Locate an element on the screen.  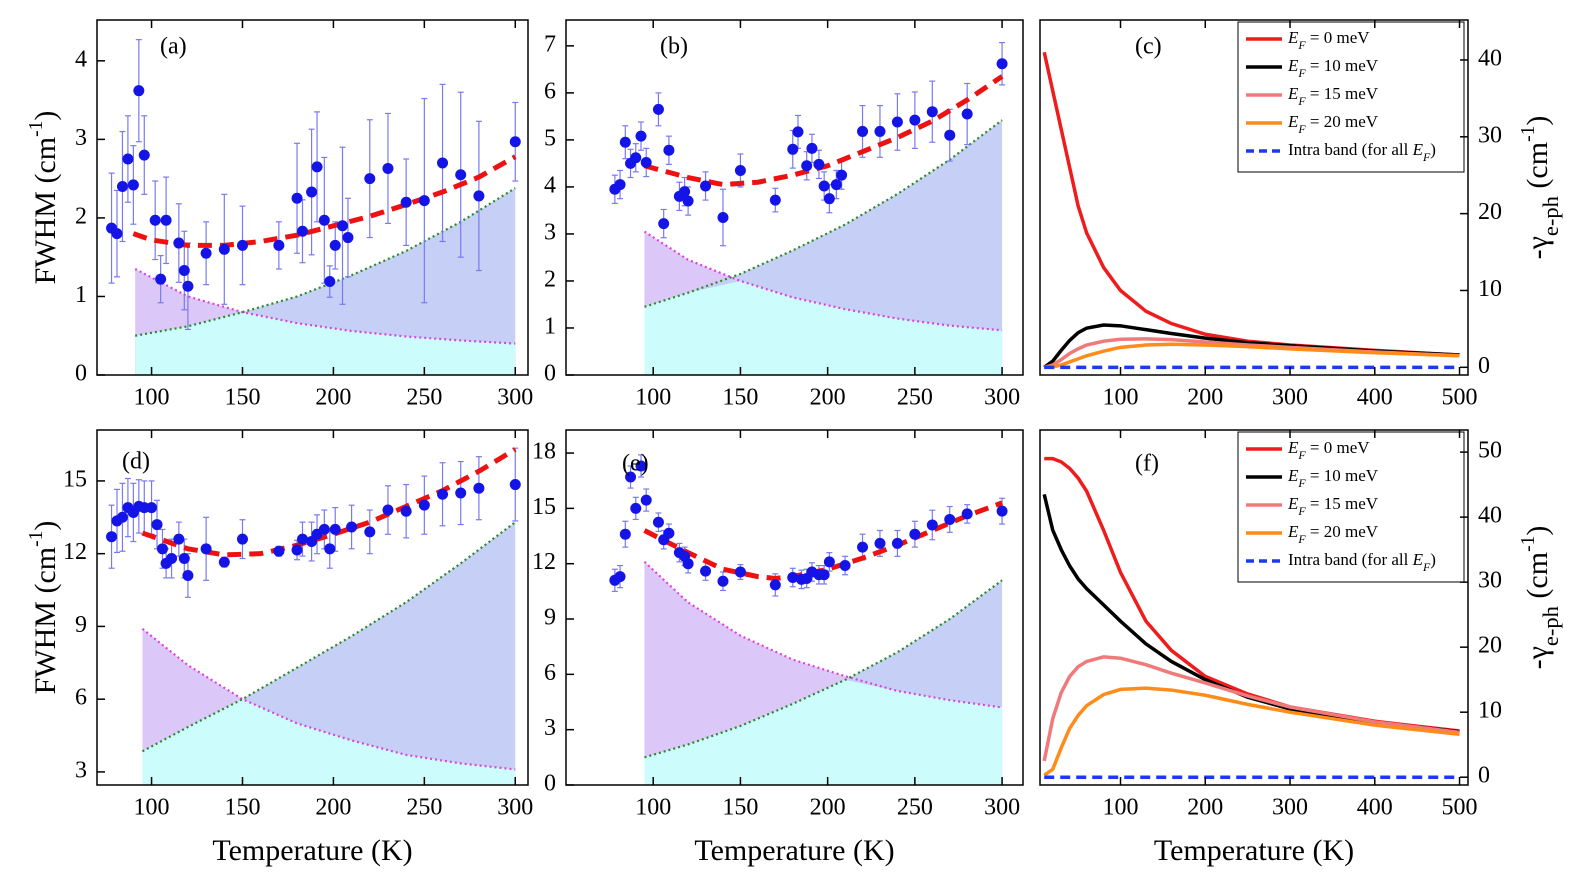
y-tick-label: 2 is located at coordinates (550, 279).